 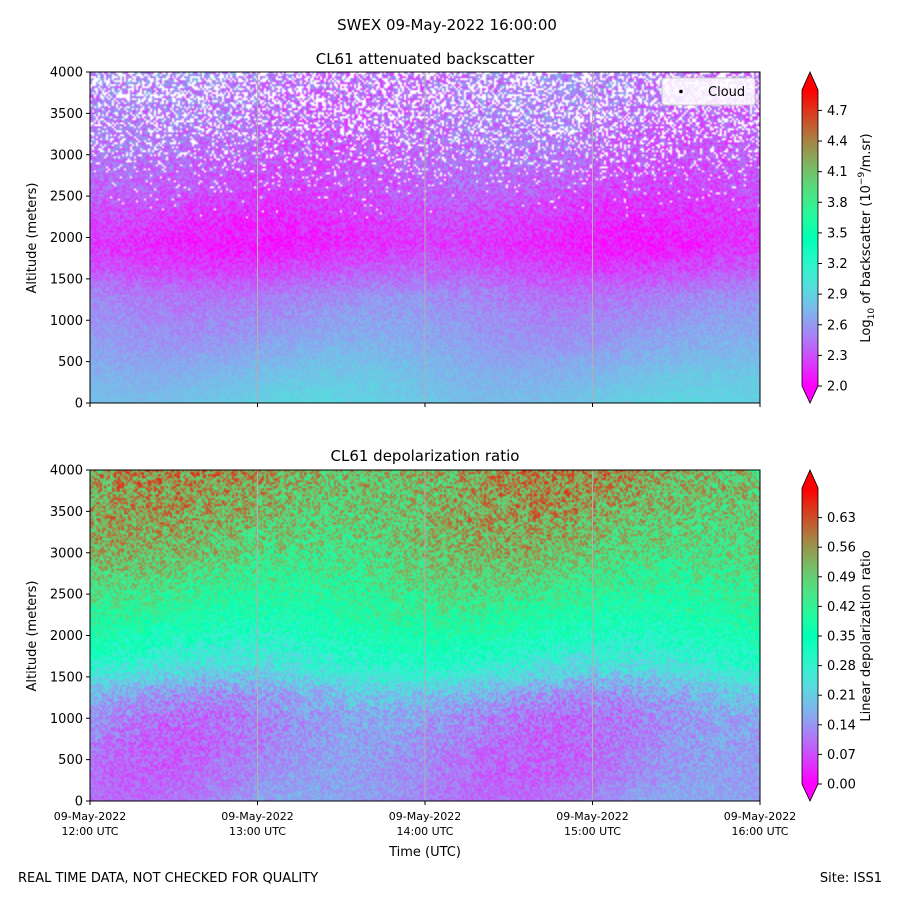 What do you see at coordinates (425, 635) in the screenshot?
I see `depolarization-gridlines` at bounding box center [425, 635].